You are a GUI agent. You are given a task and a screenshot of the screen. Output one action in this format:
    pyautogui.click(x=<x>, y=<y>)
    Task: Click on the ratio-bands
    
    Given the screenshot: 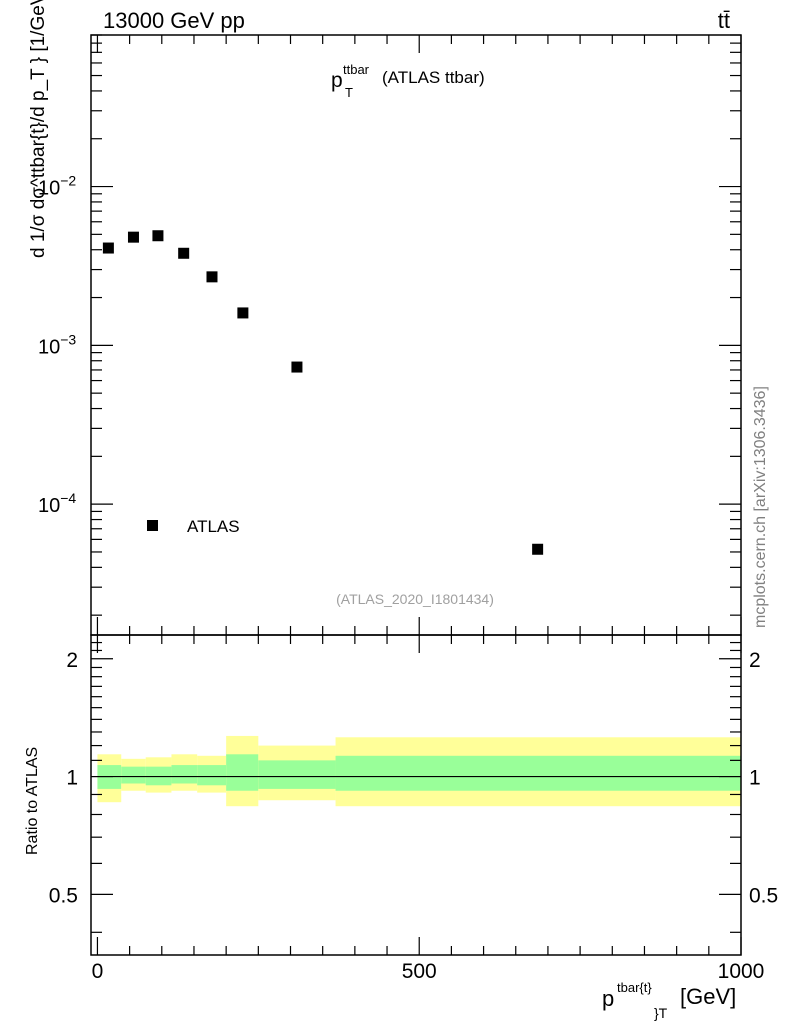 What is the action you would take?
    pyautogui.click(x=419, y=771)
    